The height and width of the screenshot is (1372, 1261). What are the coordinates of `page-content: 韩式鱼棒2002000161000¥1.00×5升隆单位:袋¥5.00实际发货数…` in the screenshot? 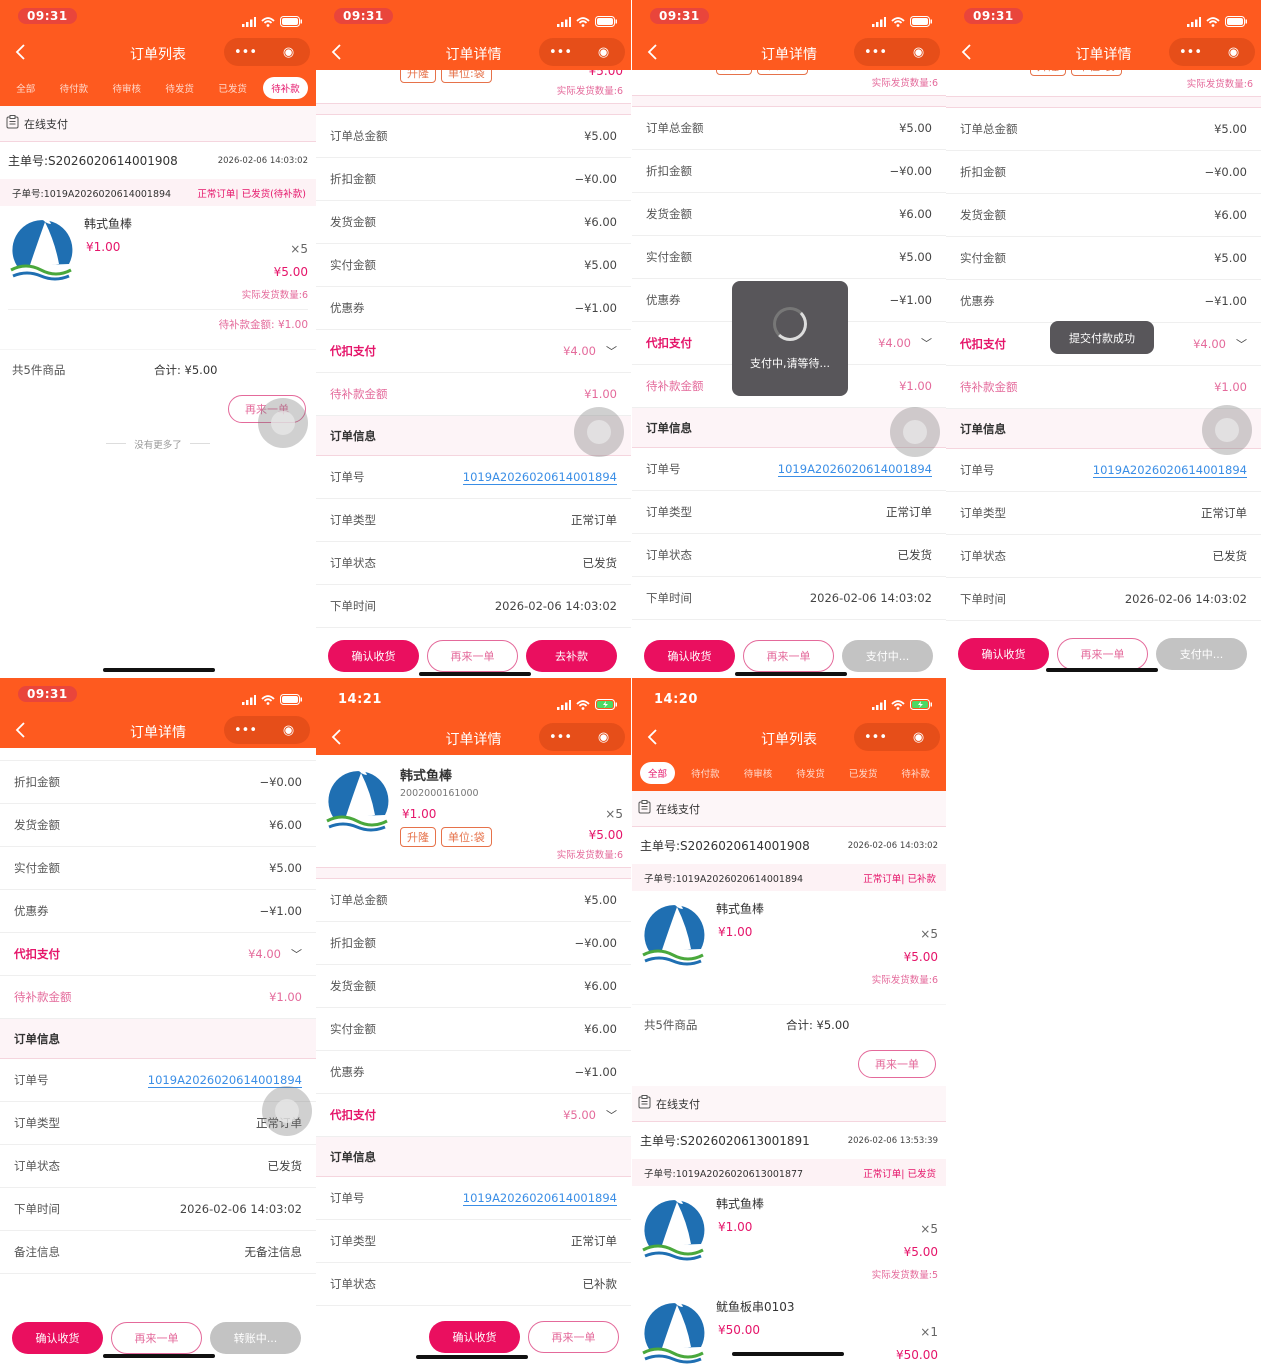 It's located at (1103, 351).